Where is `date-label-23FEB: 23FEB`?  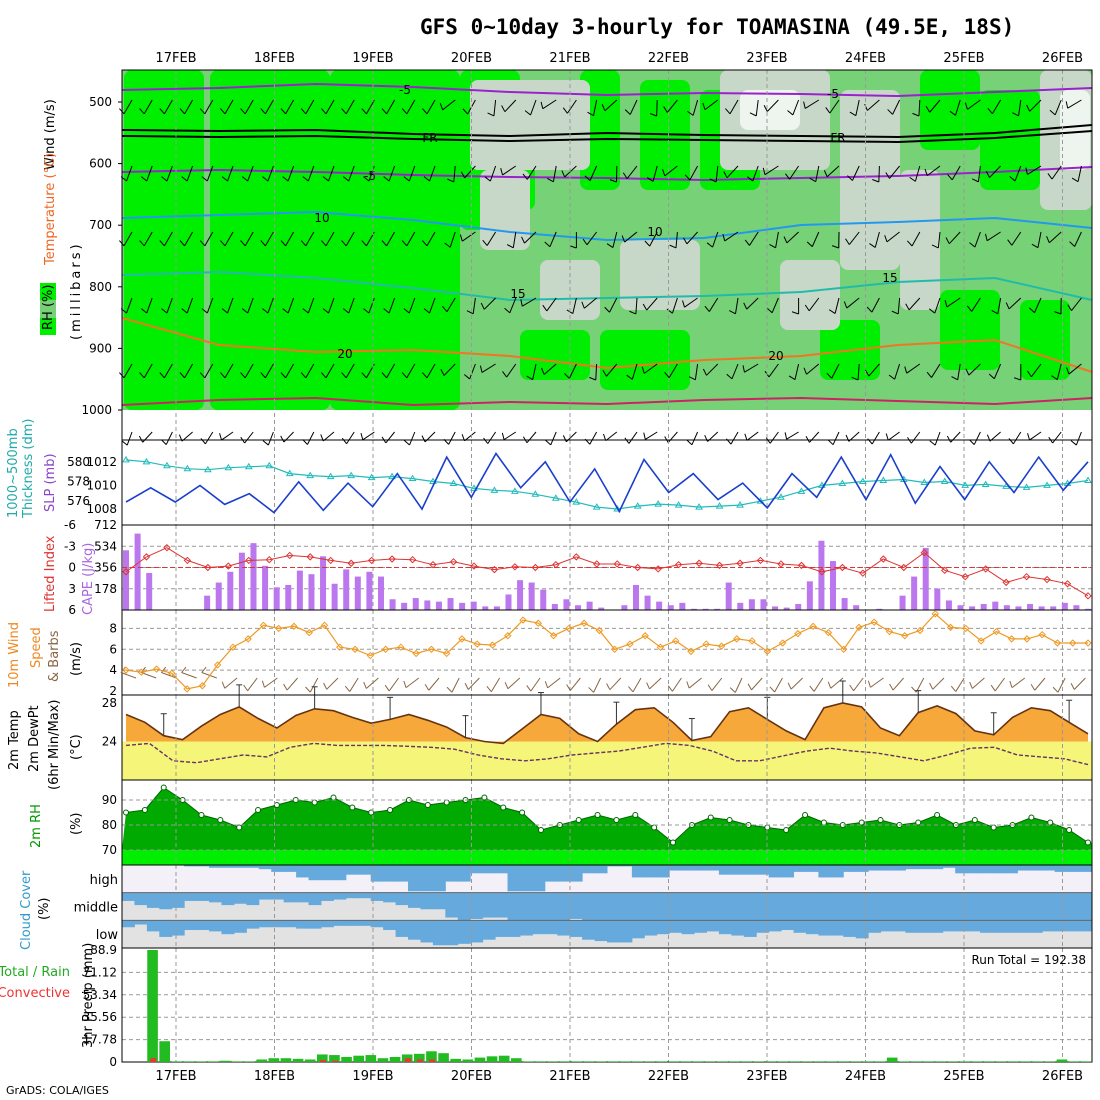
date-label-23FEB: 23FEB is located at coordinates (766, 1076).